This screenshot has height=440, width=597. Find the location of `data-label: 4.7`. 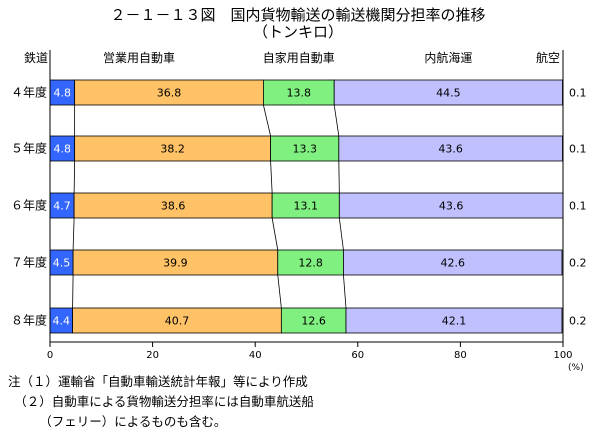

data-label: 4.7 is located at coordinates (62, 206).